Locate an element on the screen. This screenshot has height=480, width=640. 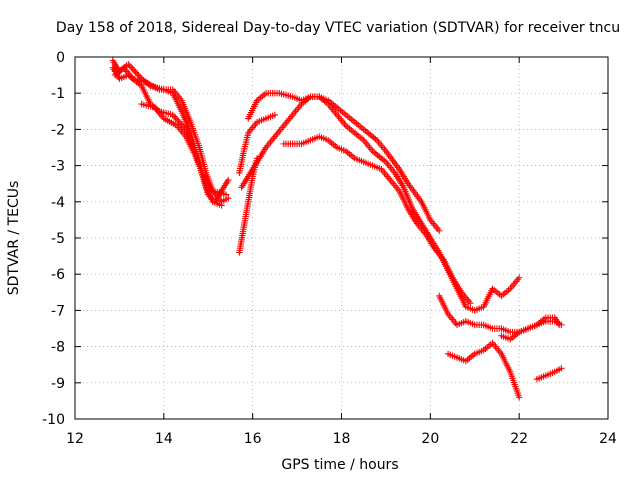
y-tick-label: -5 is located at coordinates (58, 239).